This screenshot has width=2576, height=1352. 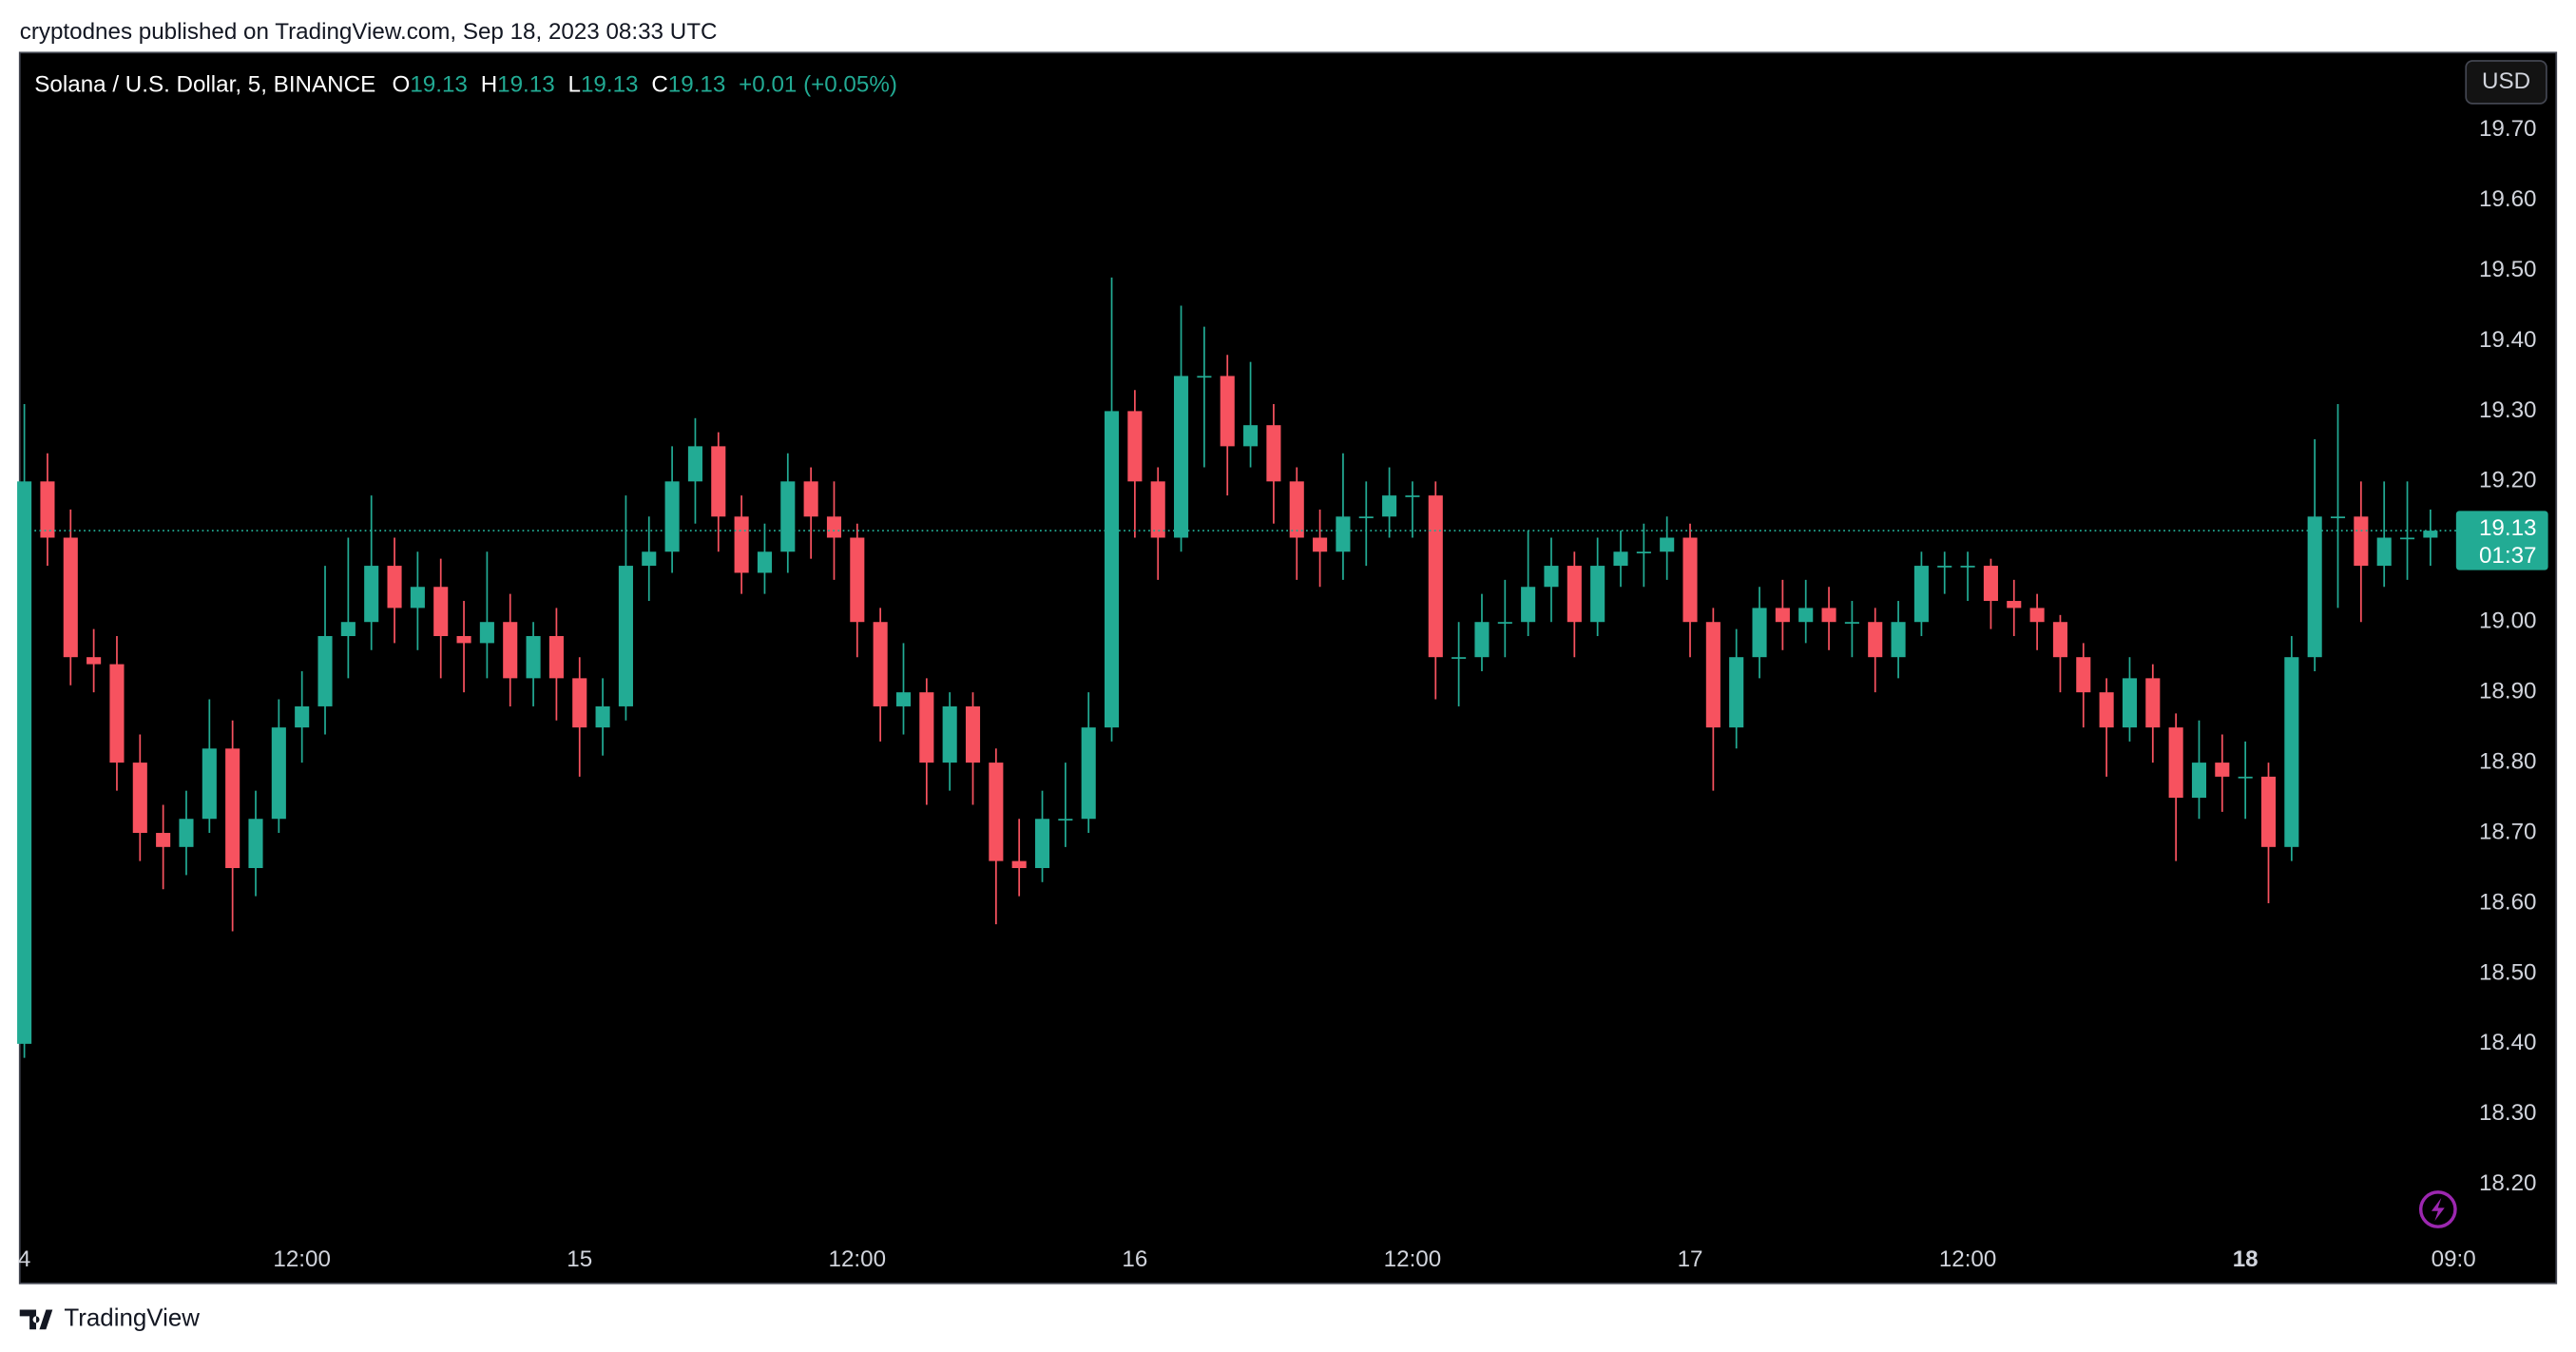 What do you see at coordinates (302, 1259) in the screenshot?
I see `x-tick-label: 12:00` at bounding box center [302, 1259].